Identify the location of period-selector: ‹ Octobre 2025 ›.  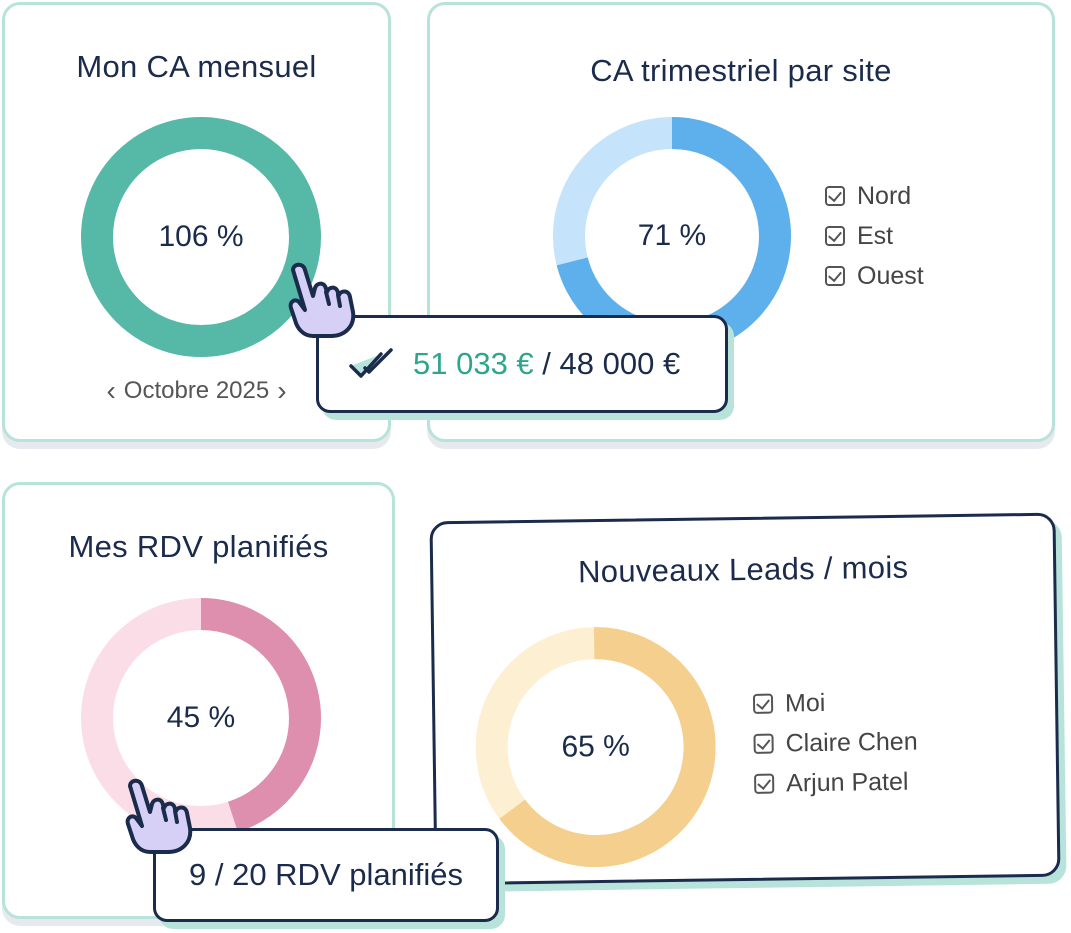
(196, 391).